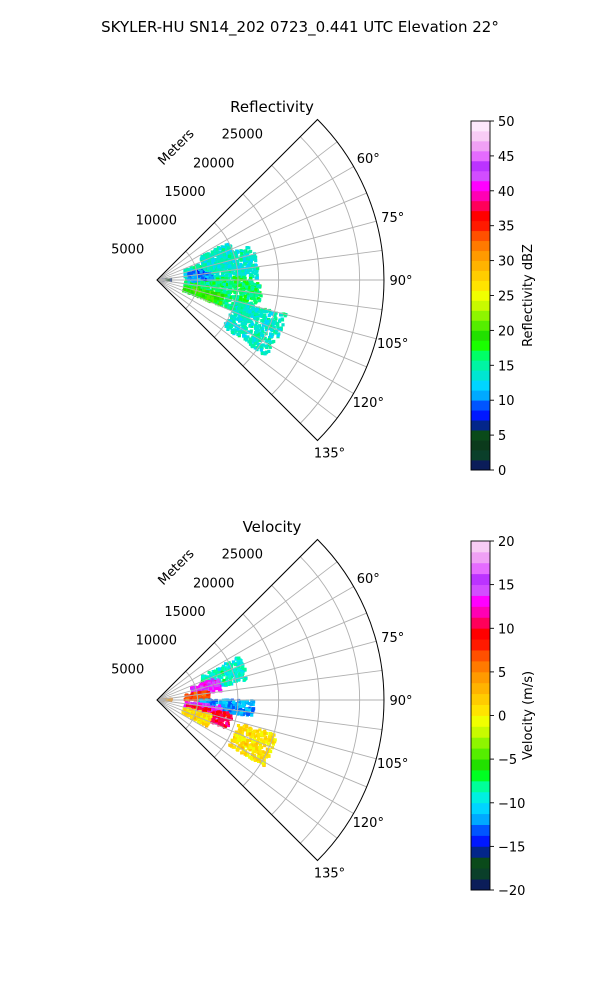  Describe the element at coordinates (269, 295) in the screenshot. I see `azimuth-spoke` at that location.